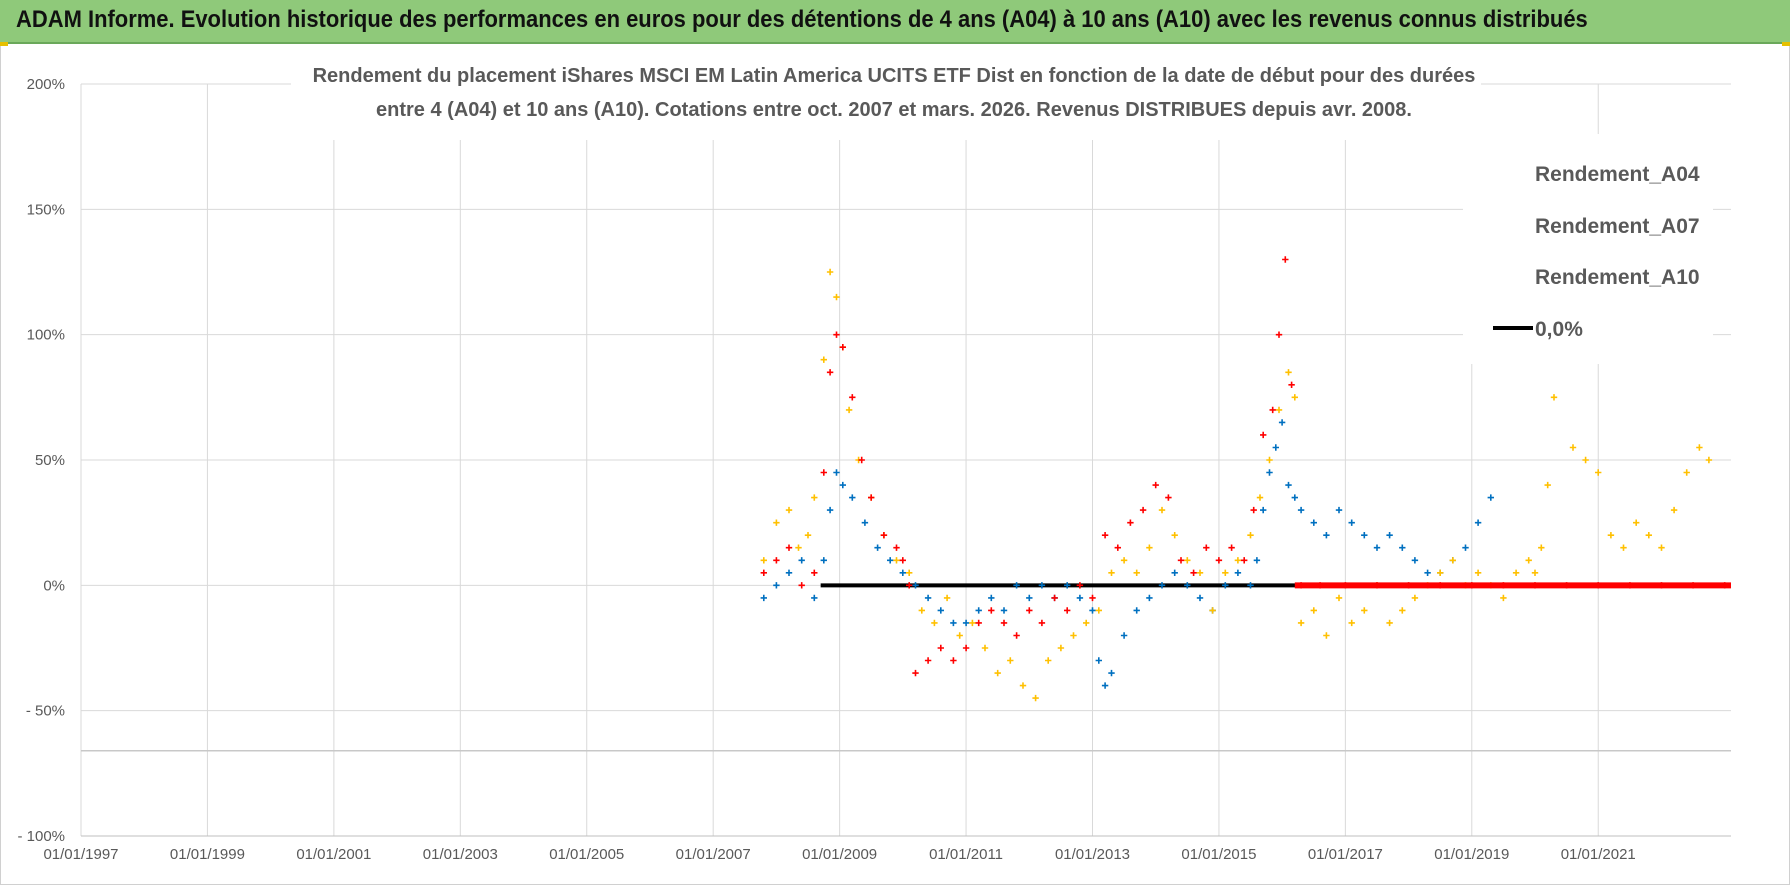  I want to click on y-tick-label: - 100%, so click(41, 836).